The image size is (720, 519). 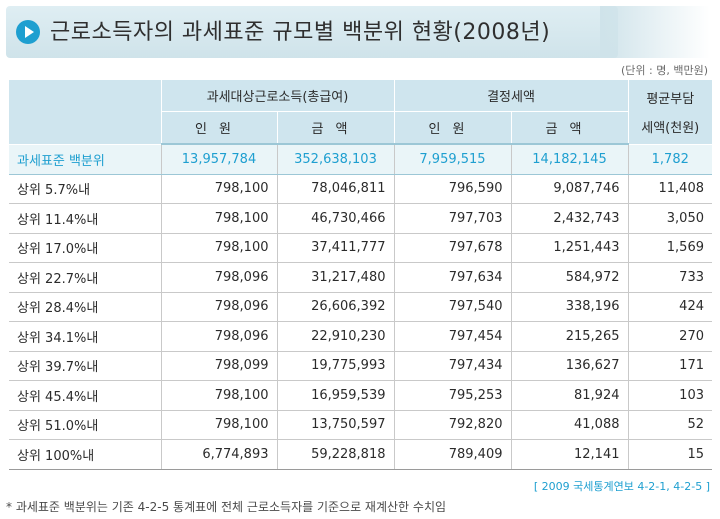 What do you see at coordinates (452, 128) in the screenshot?
I see `header-tax-persons: 인원` at bounding box center [452, 128].